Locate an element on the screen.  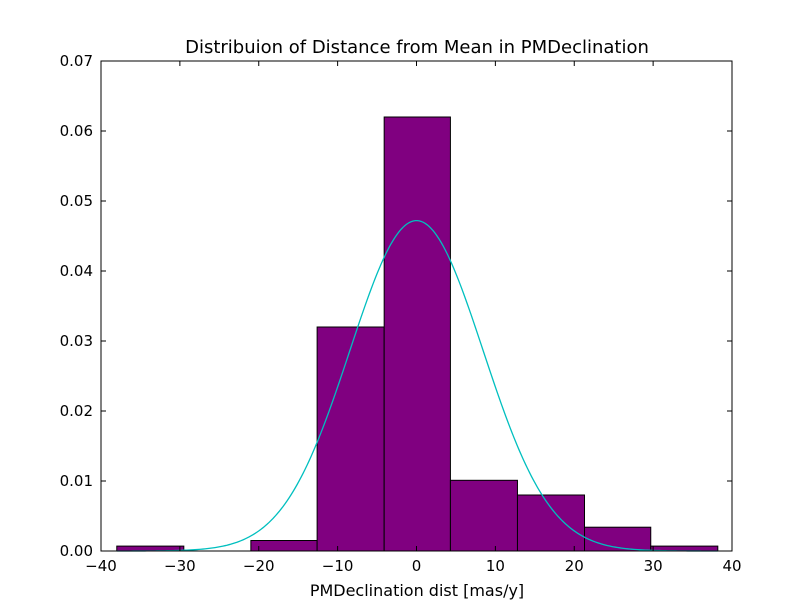
x-tick-label: −40 is located at coordinates (101, 566).